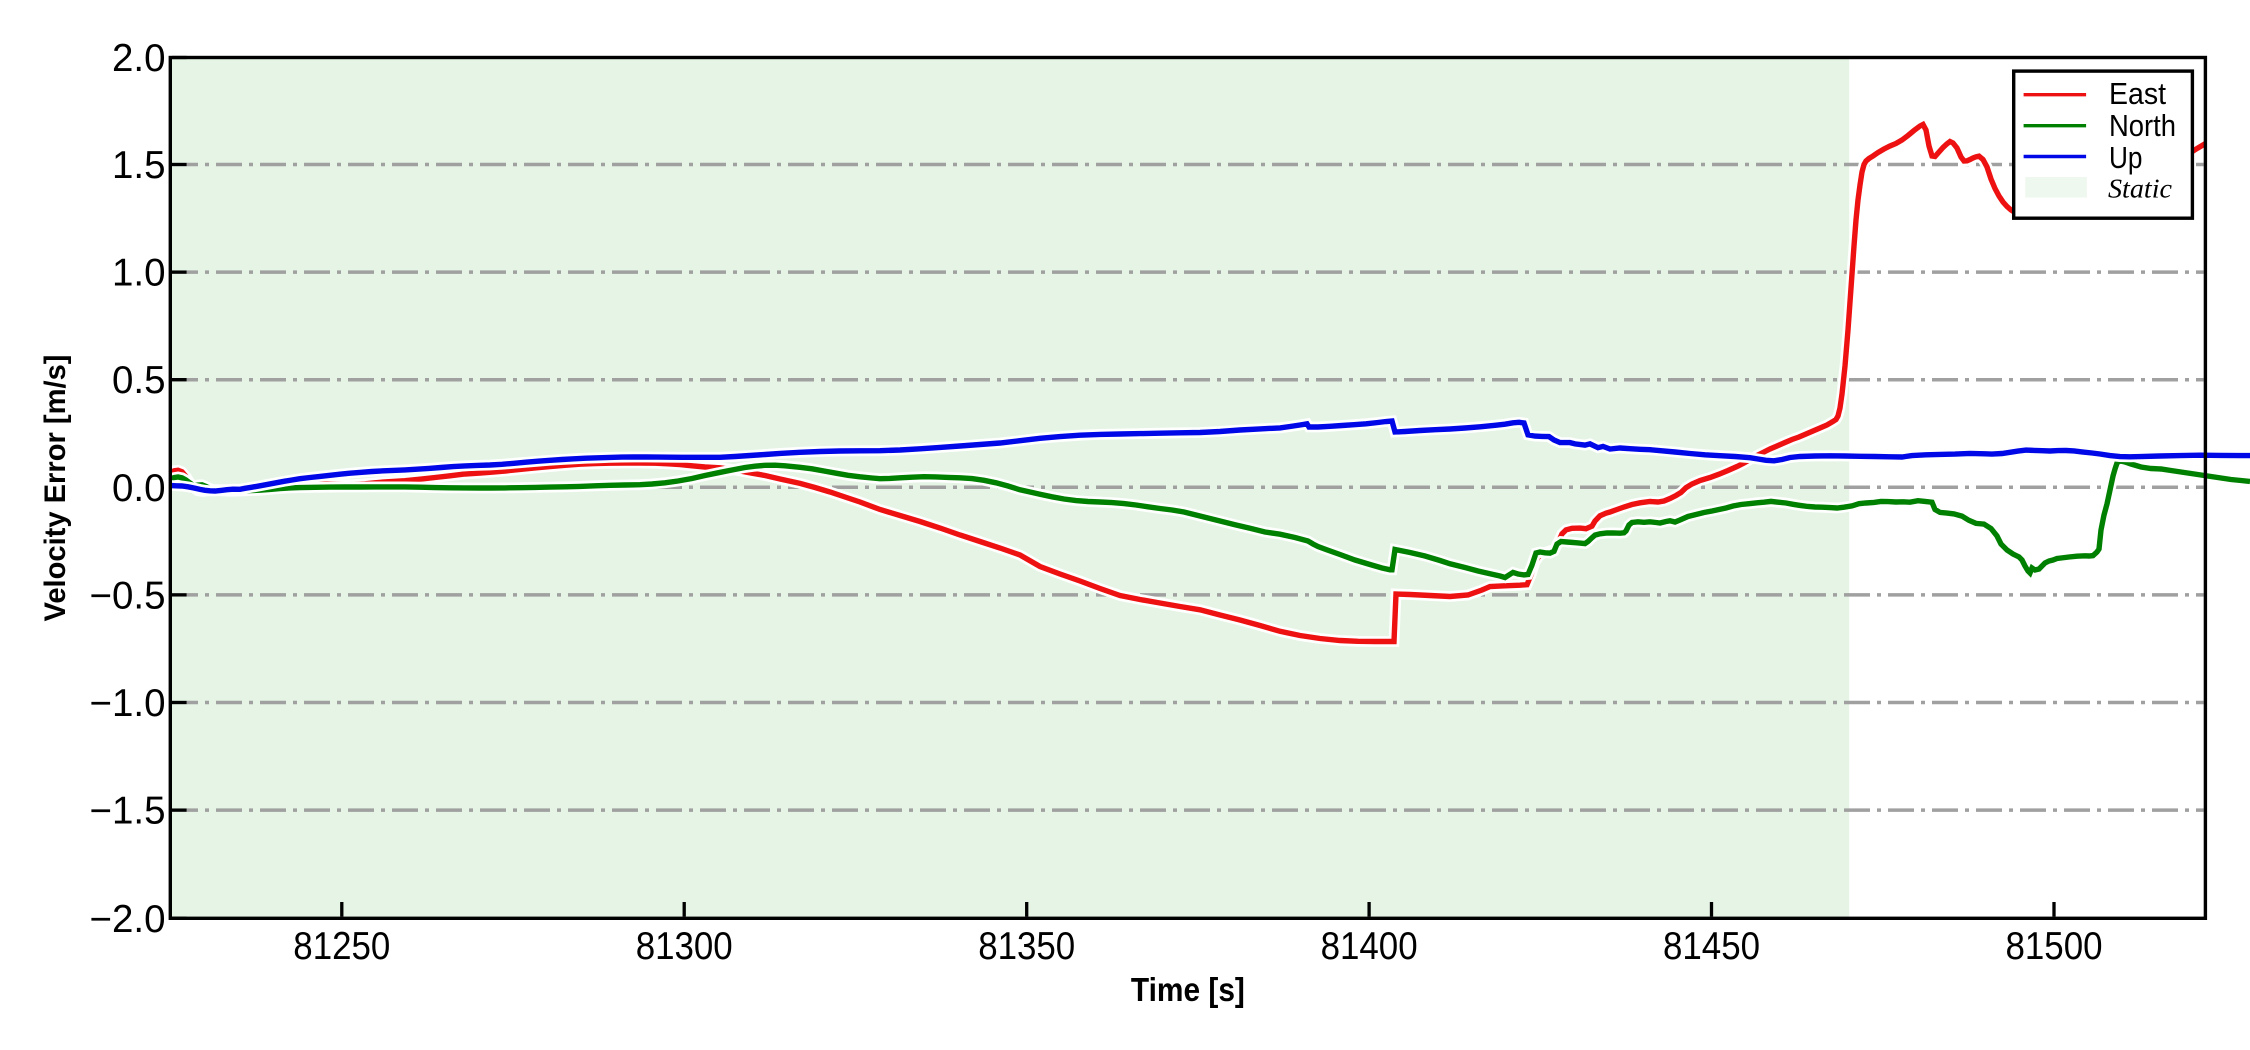 The image size is (2250, 1050). I want to click on svg-text: 2.0, so click(139, 58).